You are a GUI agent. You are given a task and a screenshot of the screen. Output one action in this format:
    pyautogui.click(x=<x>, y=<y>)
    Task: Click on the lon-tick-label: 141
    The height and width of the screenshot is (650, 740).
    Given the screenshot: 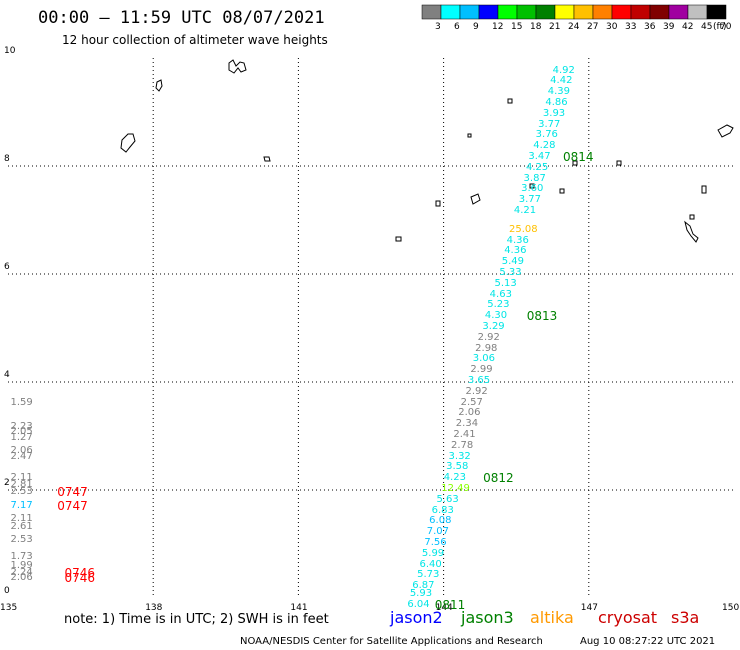 What is the action you would take?
    pyautogui.click(x=299, y=608)
    